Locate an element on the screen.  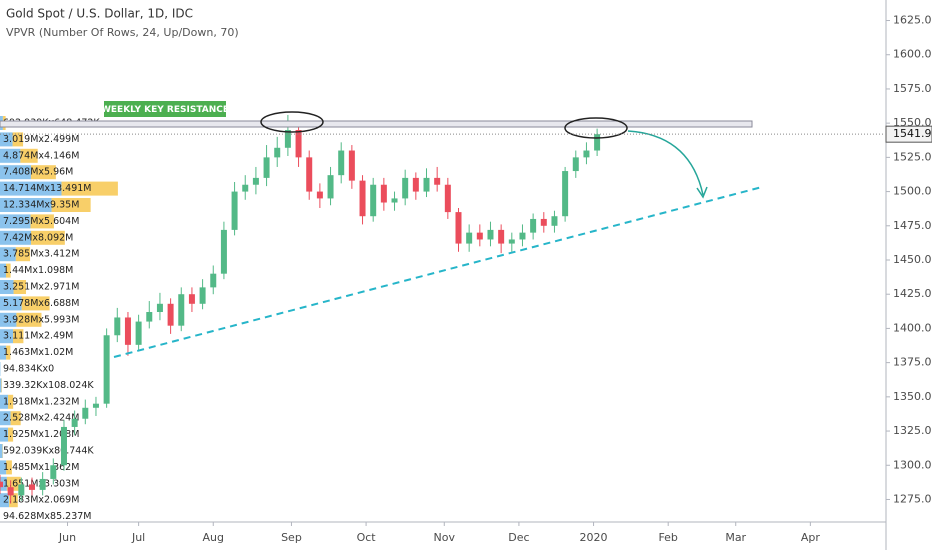
y-tick-label: 1275.00 is located at coordinates (912, 498).